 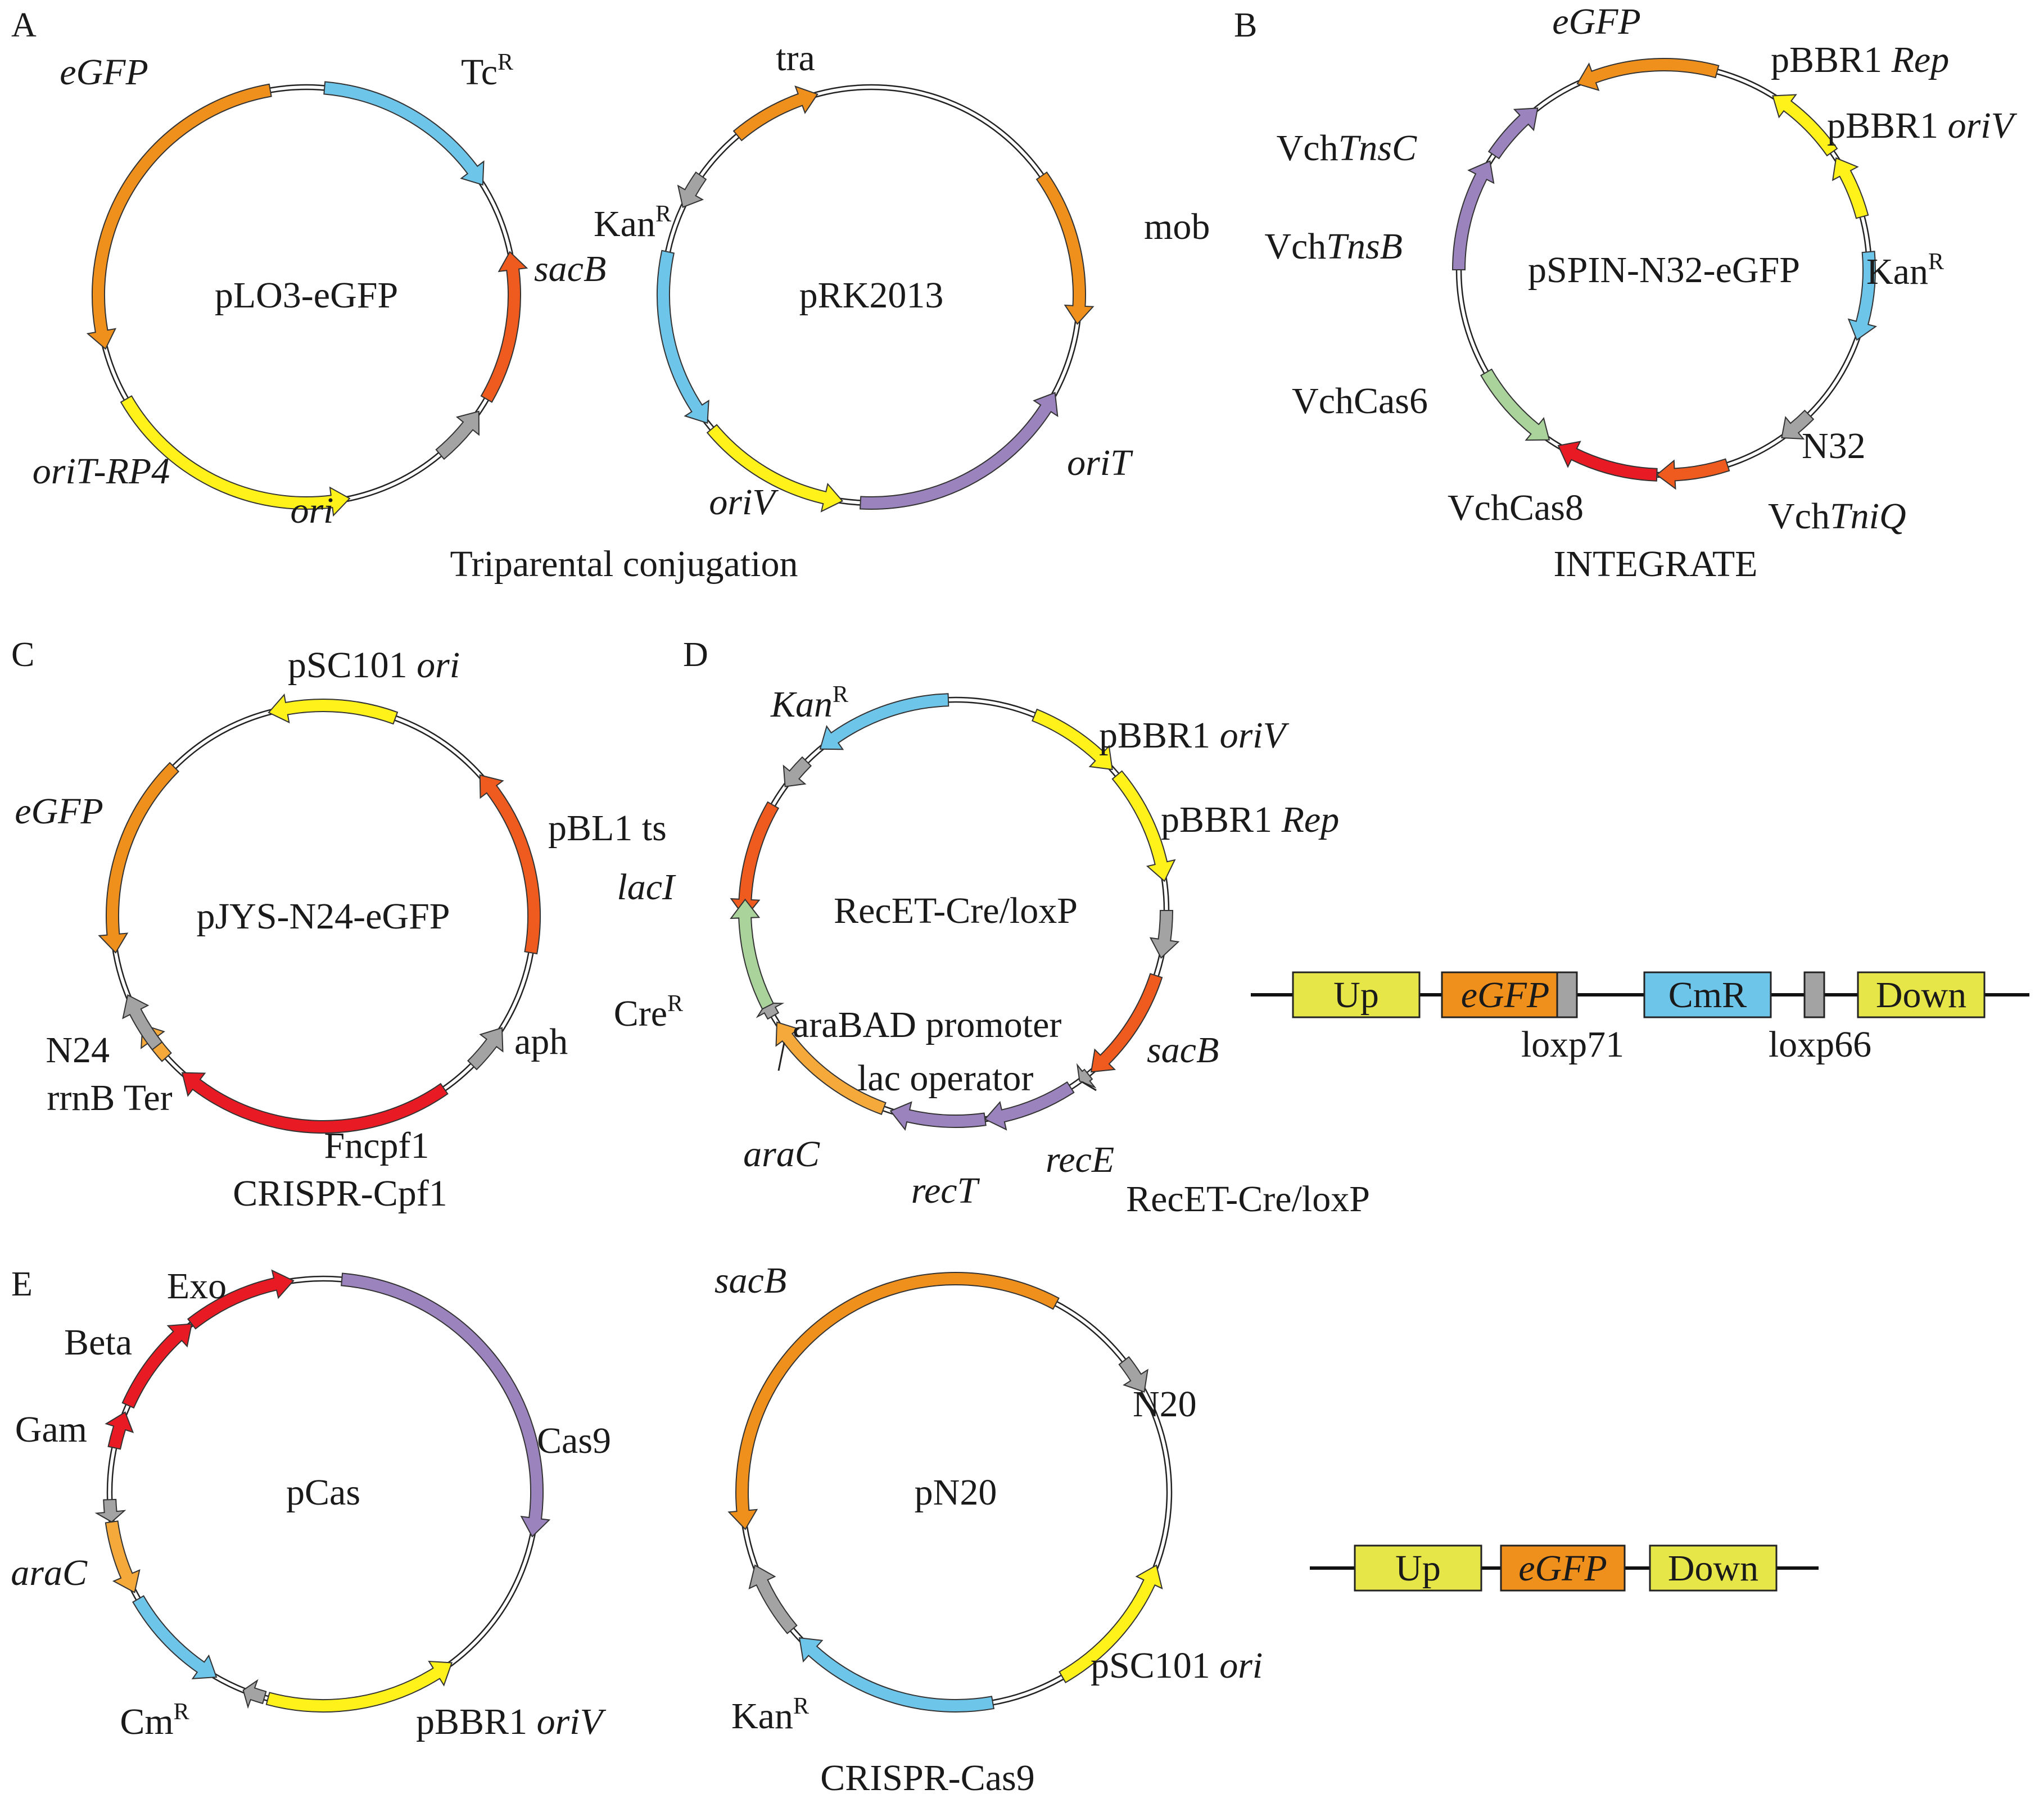 I want to click on feature-beta-arrow, so click(x=157, y=1366).